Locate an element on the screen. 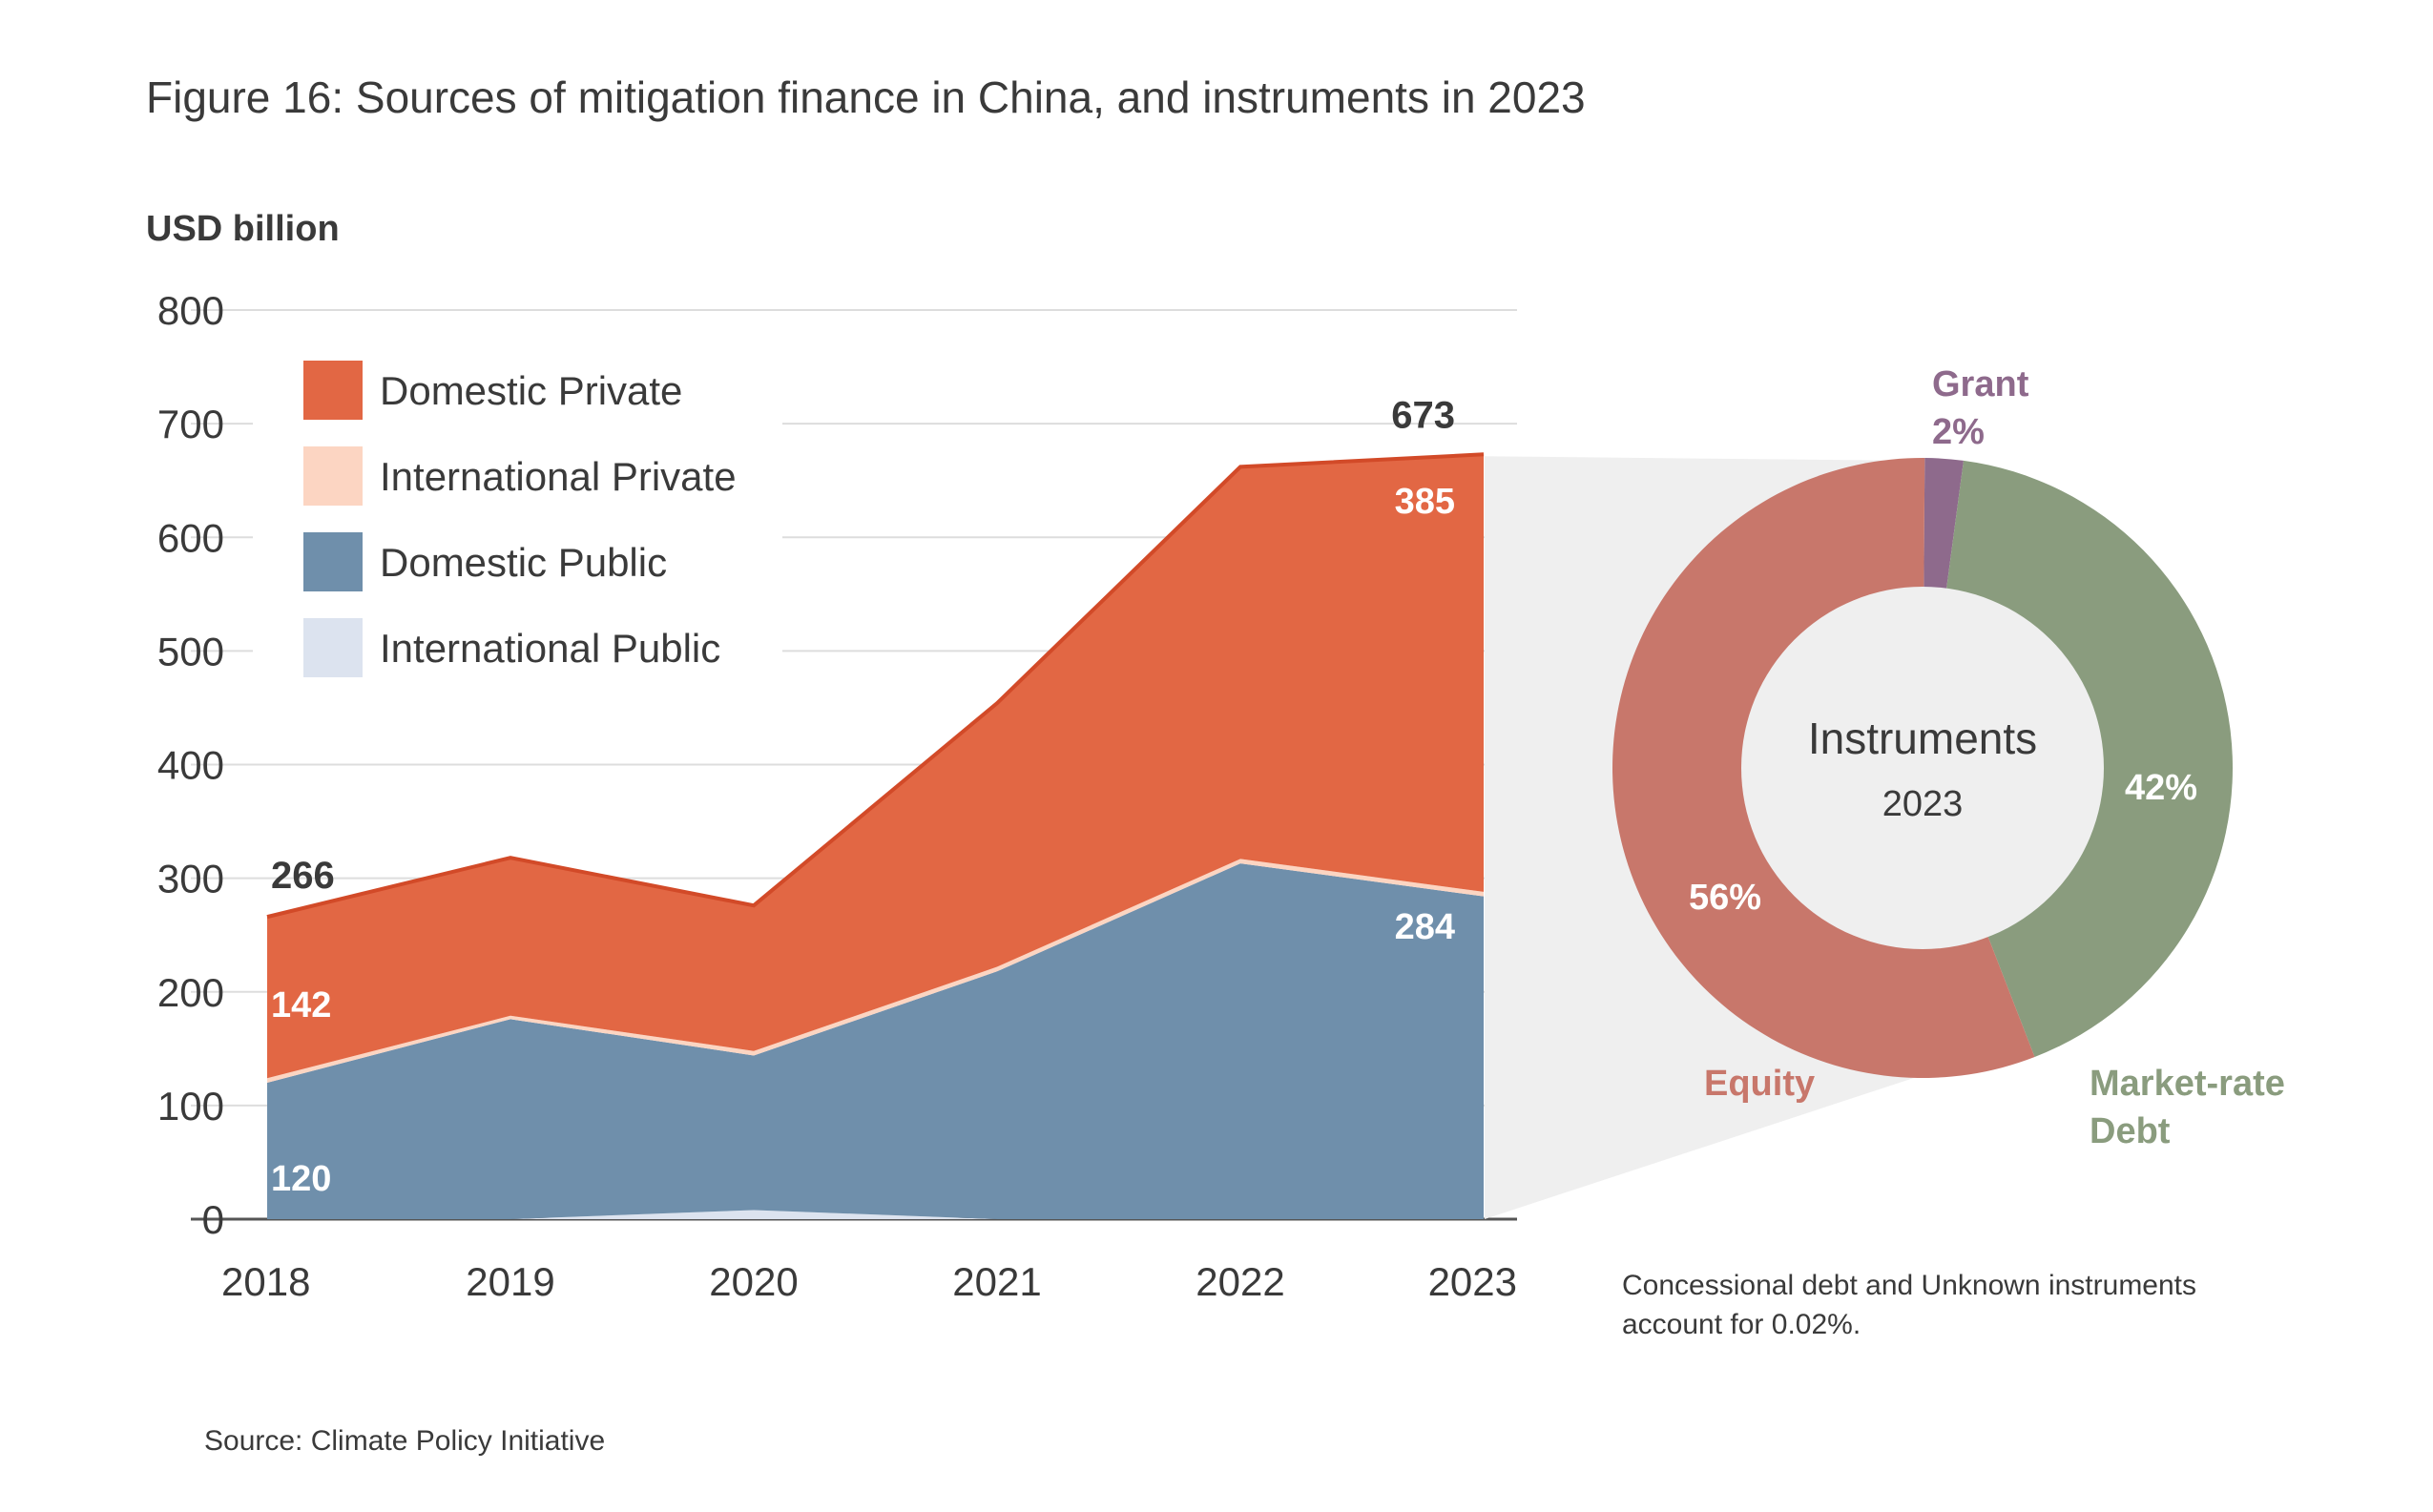 Image resolution: width=2433 pixels, height=1512 pixels. area-domestic-public is located at coordinates (875, 1041).